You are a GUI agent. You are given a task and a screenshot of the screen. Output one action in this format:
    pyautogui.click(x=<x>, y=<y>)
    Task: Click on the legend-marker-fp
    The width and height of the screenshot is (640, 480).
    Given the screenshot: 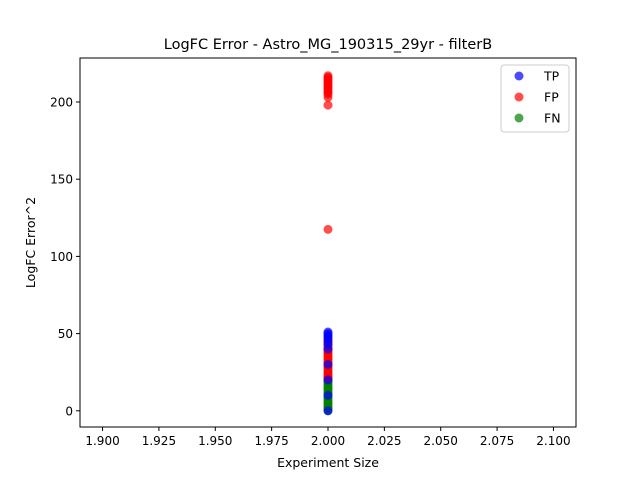 What is the action you would take?
    pyautogui.click(x=519, y=97)
    